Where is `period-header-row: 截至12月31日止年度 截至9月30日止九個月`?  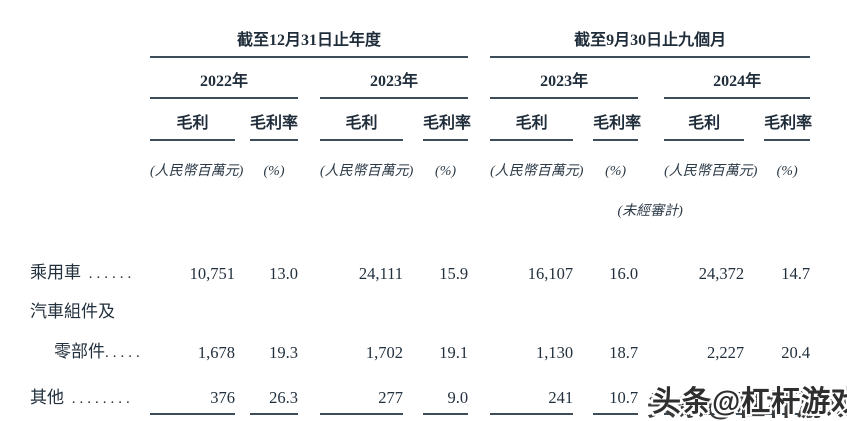 period-header-row: 截至12月31日止年度 截至9月30日止九個月 is located at coordinates (420, 37).